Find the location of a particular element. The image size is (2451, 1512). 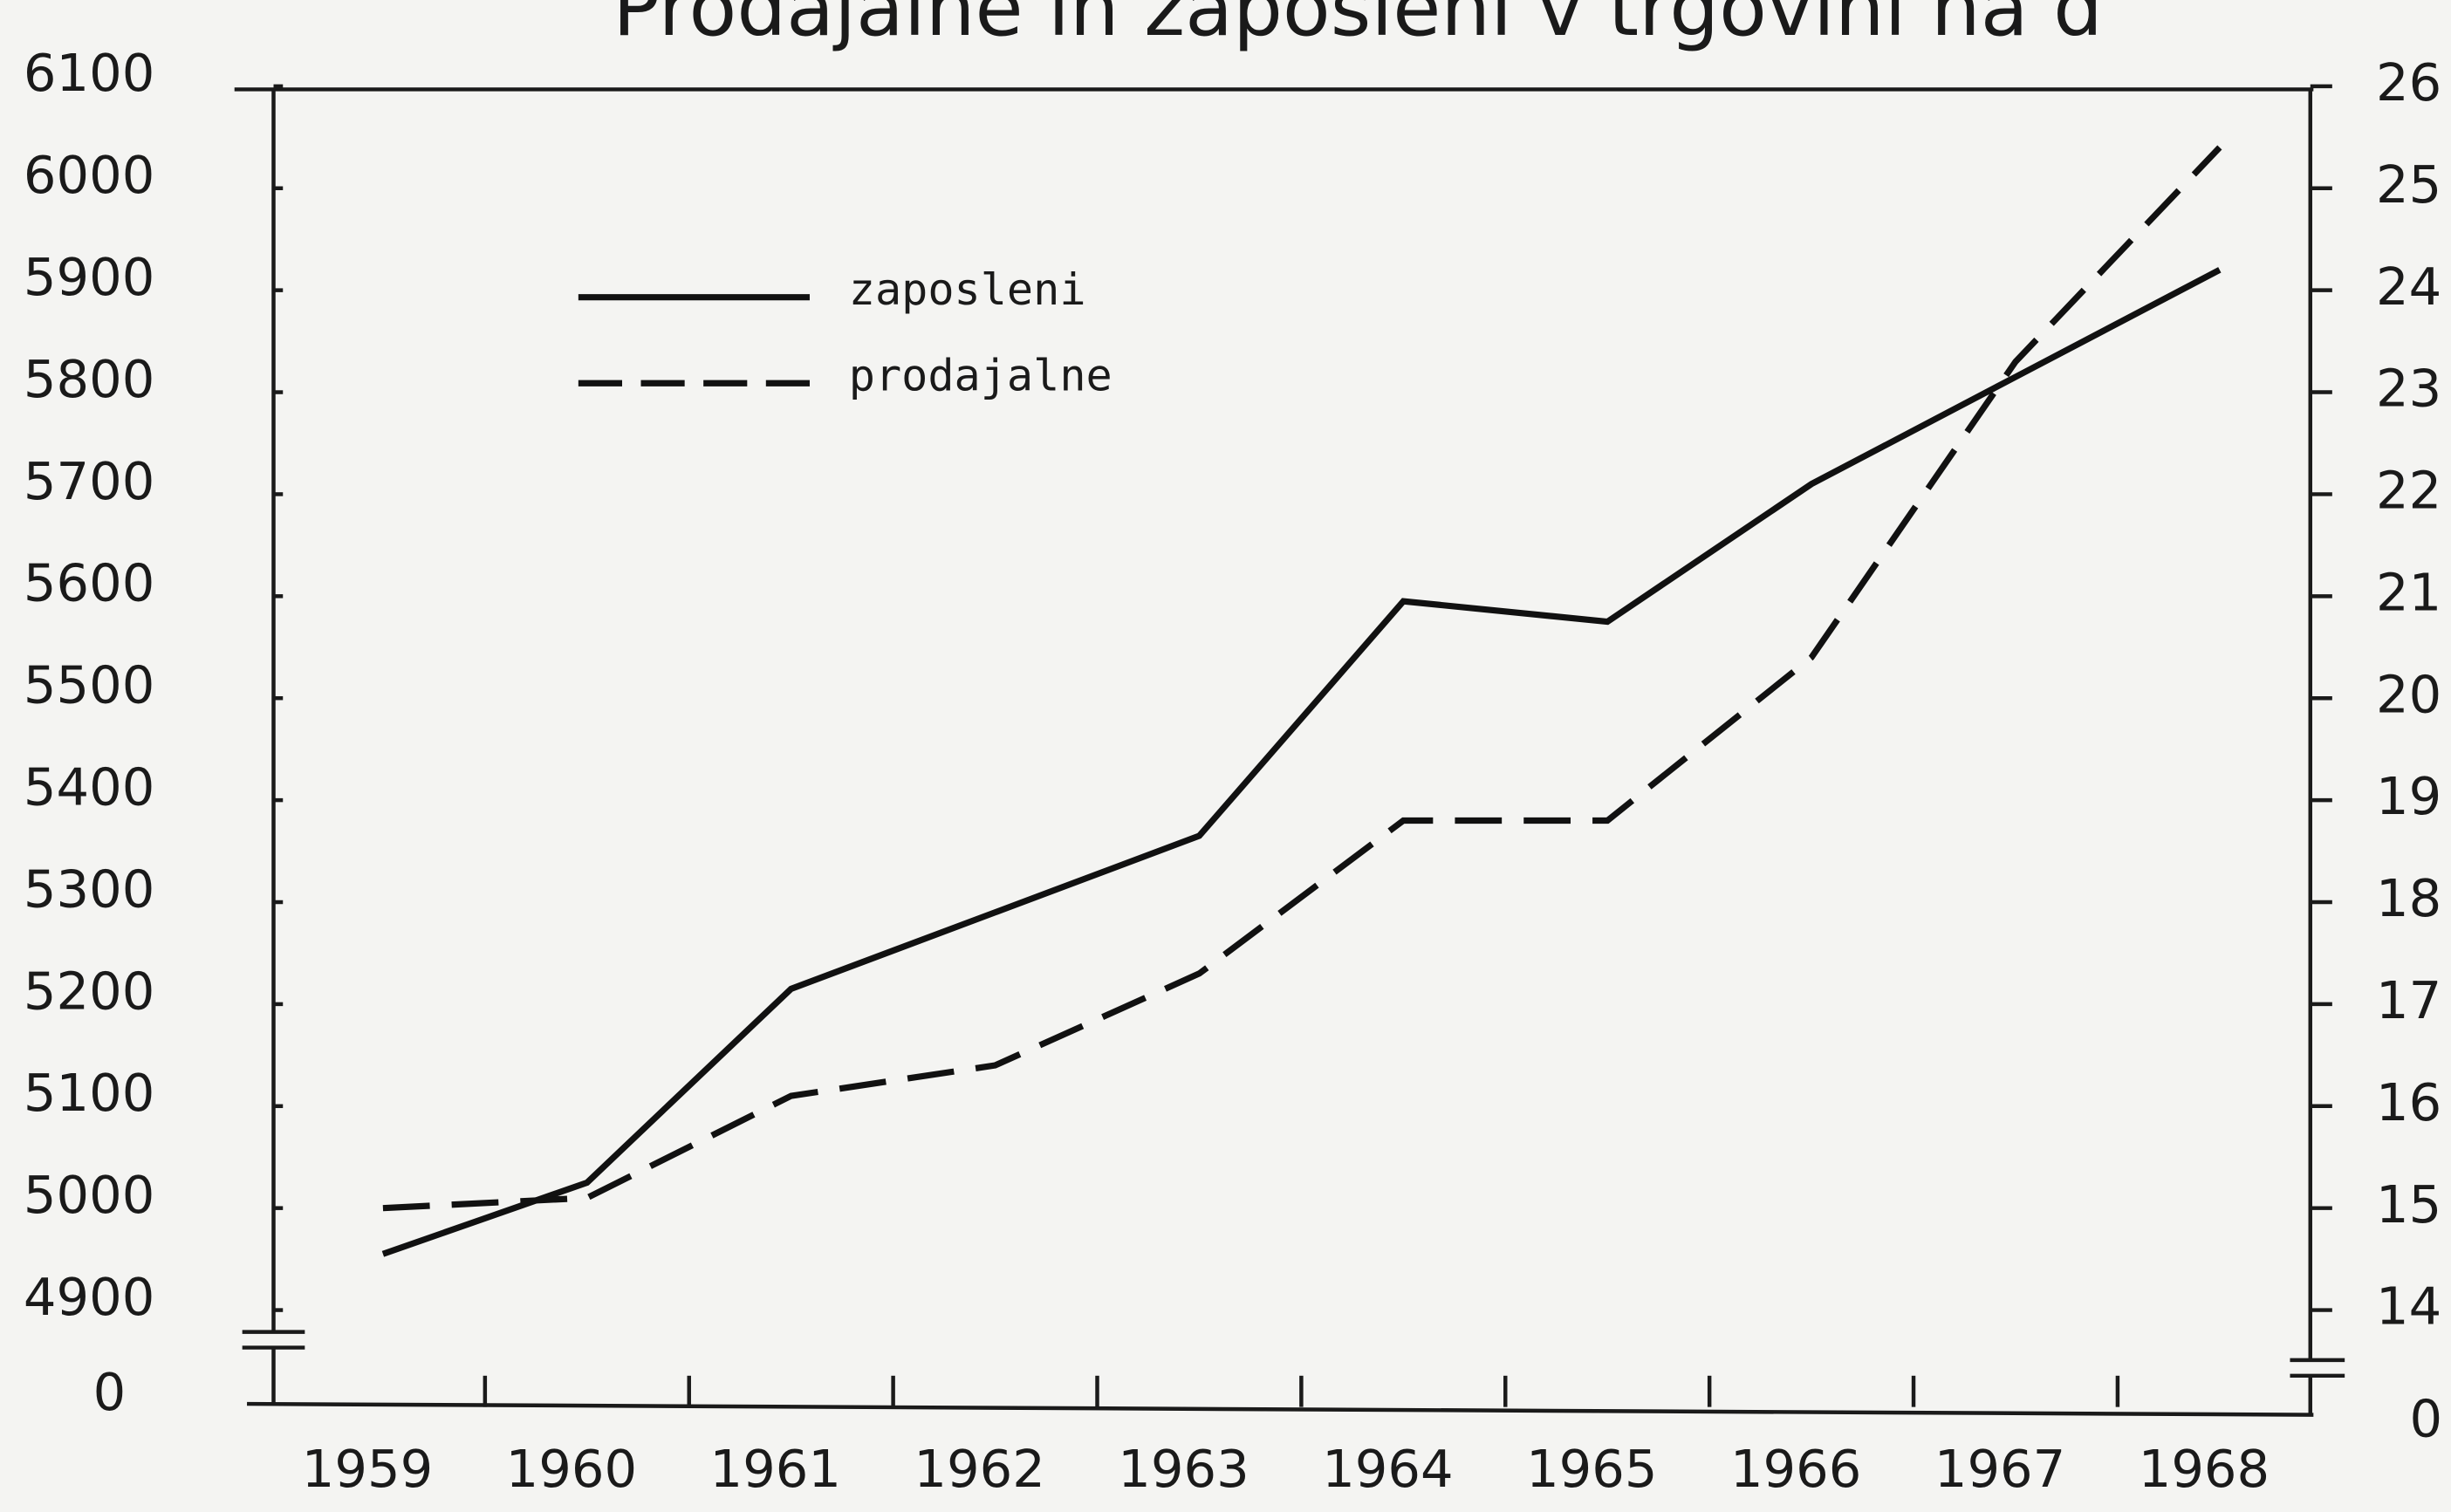

x-tick-label: 1963 is located at coordinates (1183, 1469).